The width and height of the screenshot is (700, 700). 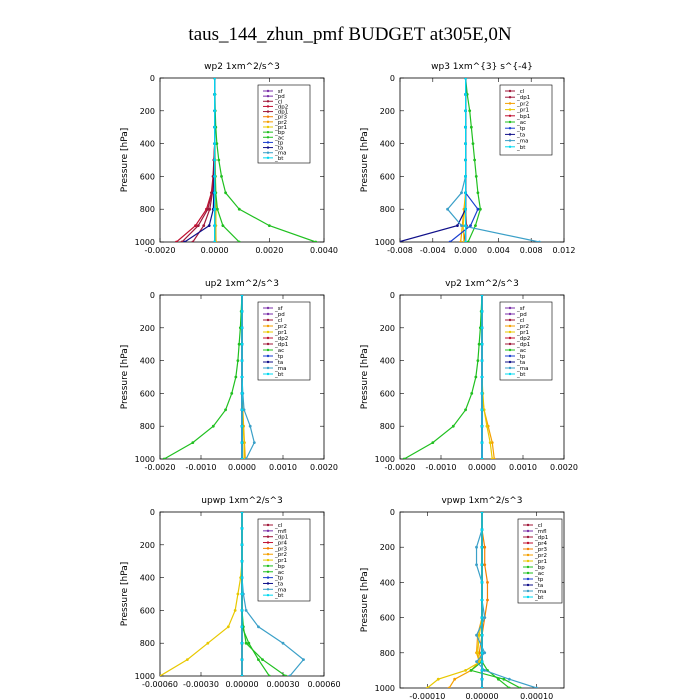 I want to click on legend-label: _pr3, so click(x=541, y=550).